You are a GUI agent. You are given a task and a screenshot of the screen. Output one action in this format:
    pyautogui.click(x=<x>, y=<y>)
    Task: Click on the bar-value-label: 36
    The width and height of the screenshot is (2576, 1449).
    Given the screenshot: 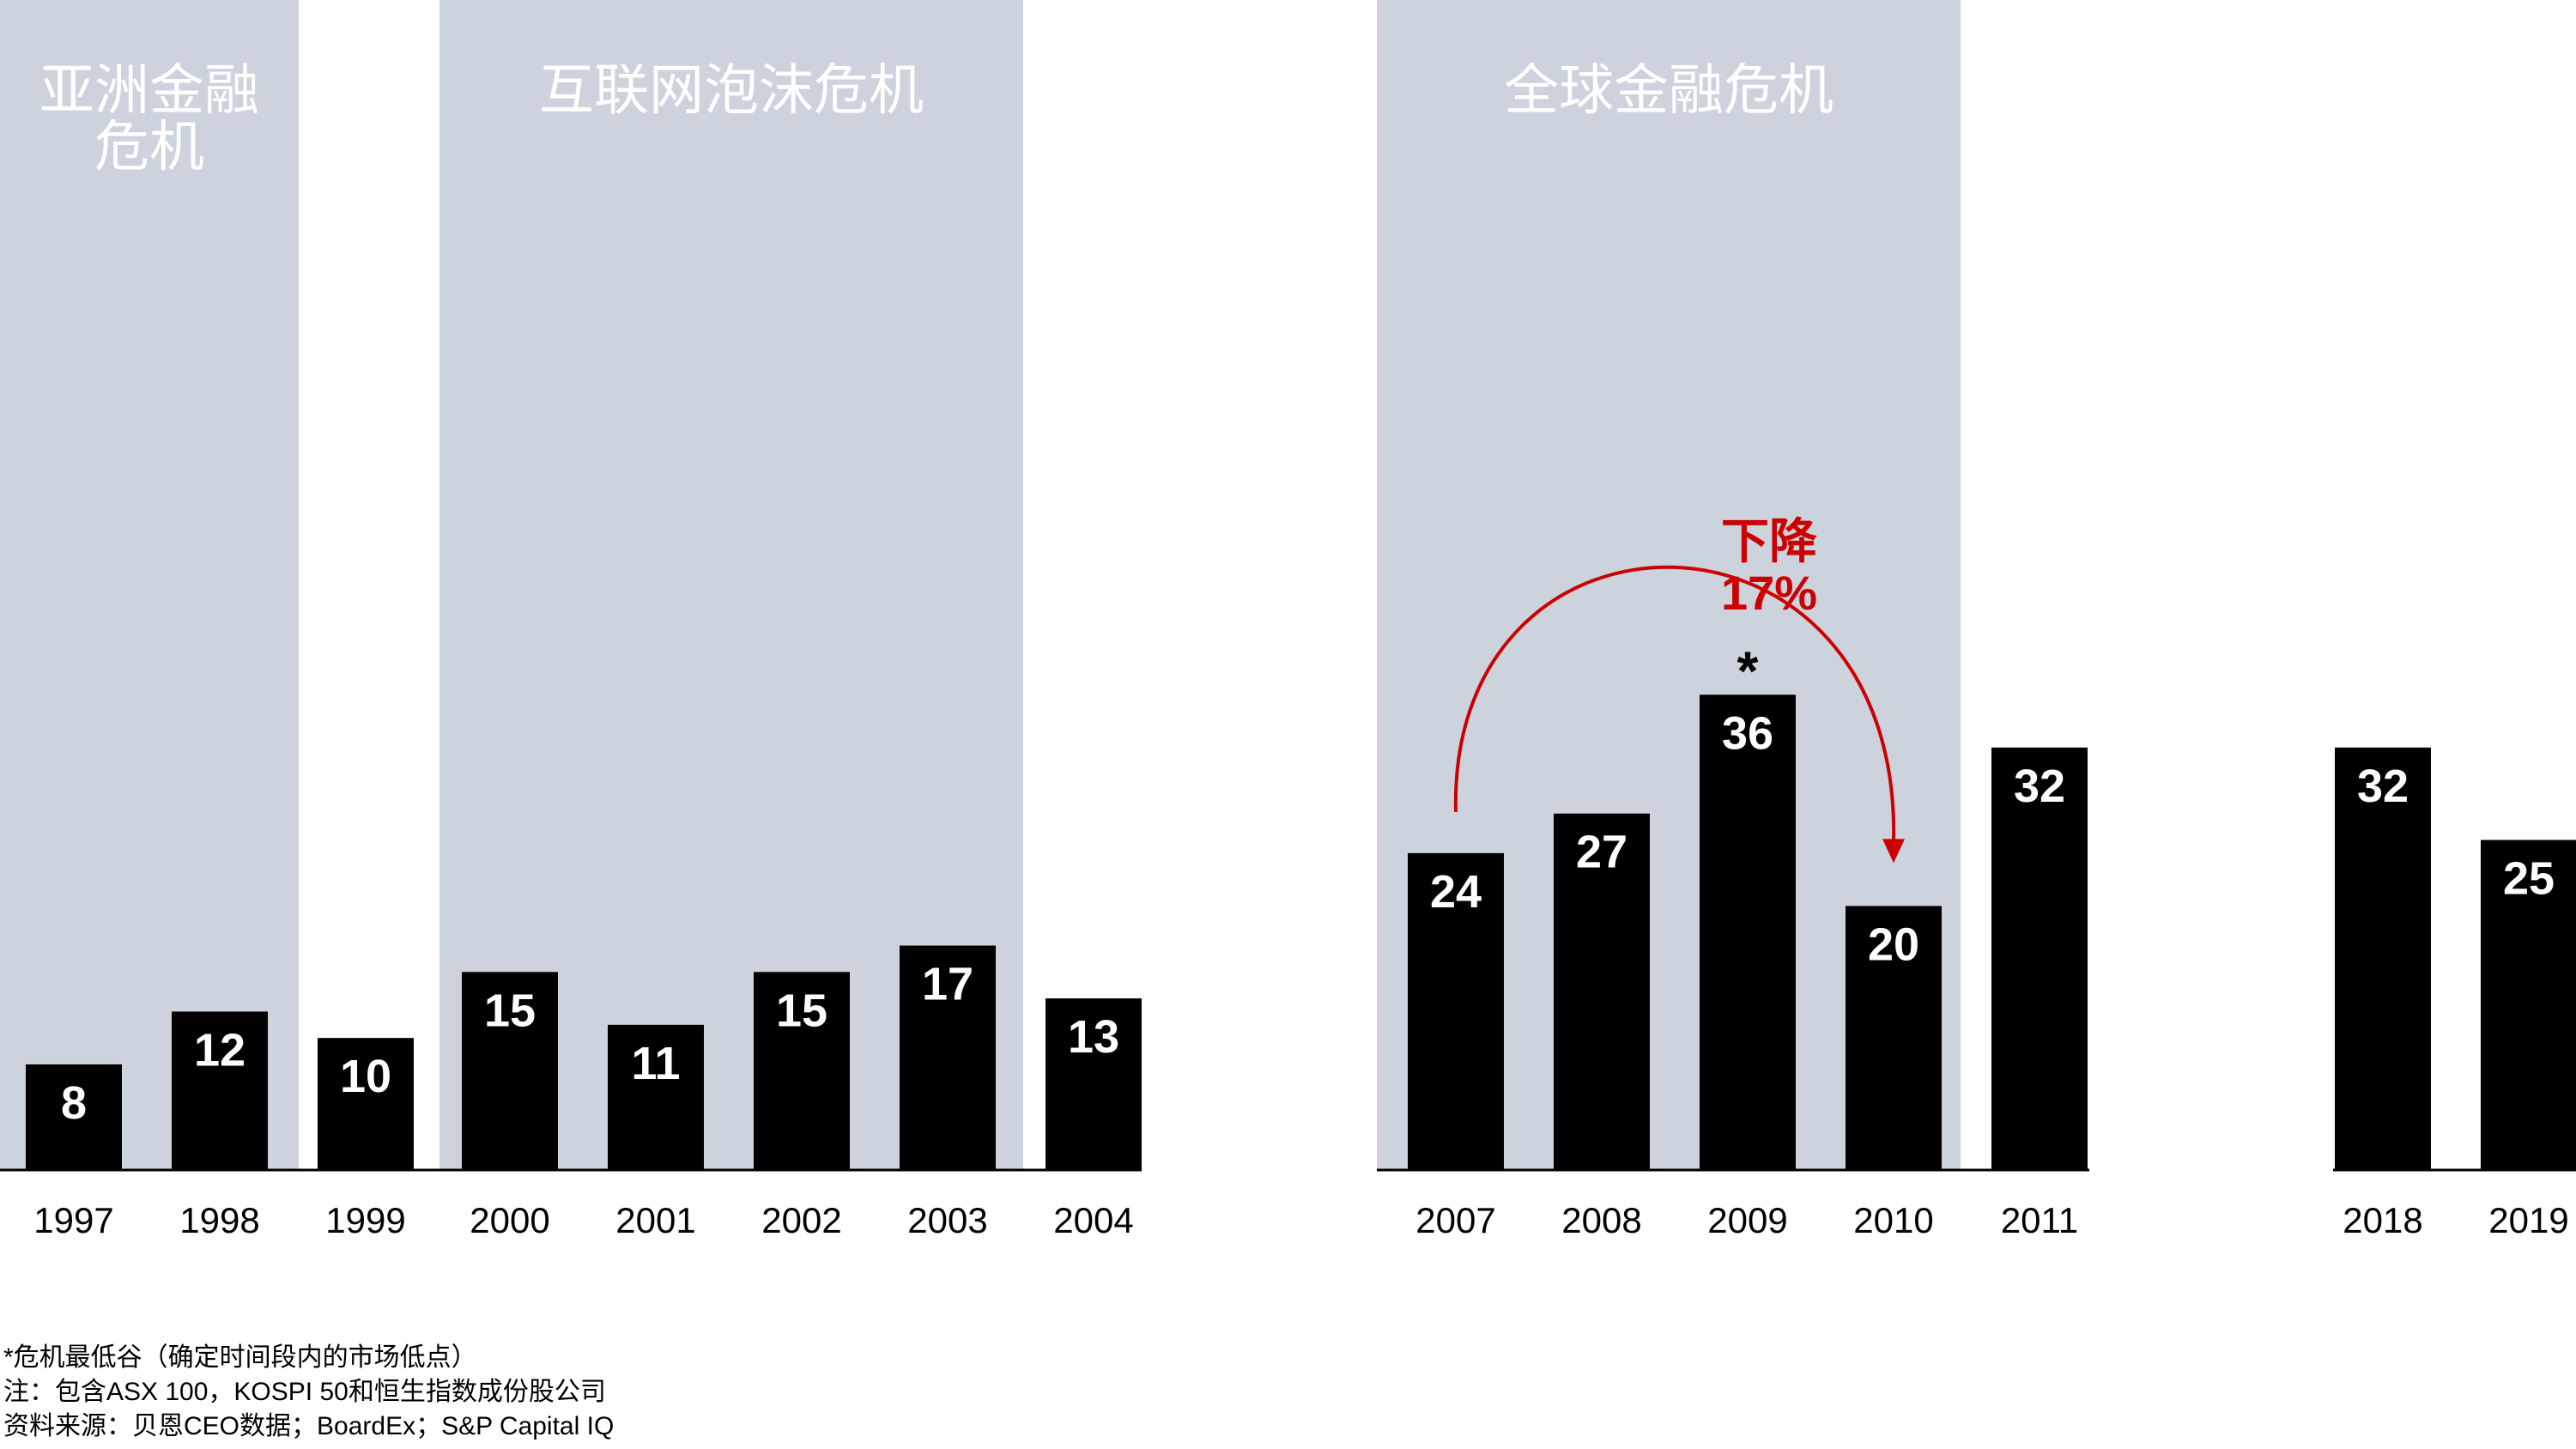 What is the action you would take?
    pyautogui.click(x=1747, y=733)
    